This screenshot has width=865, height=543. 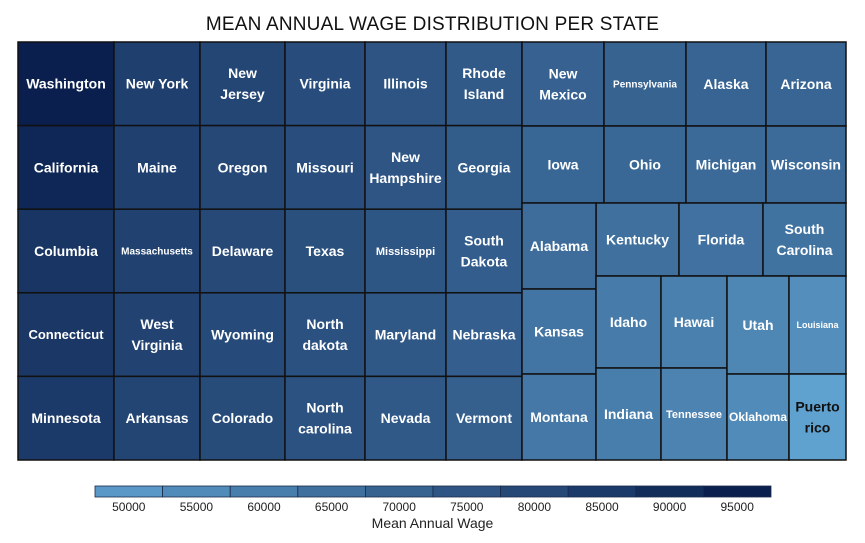 I want to click on tile-washington: Washington, so click(x=66, y=84).